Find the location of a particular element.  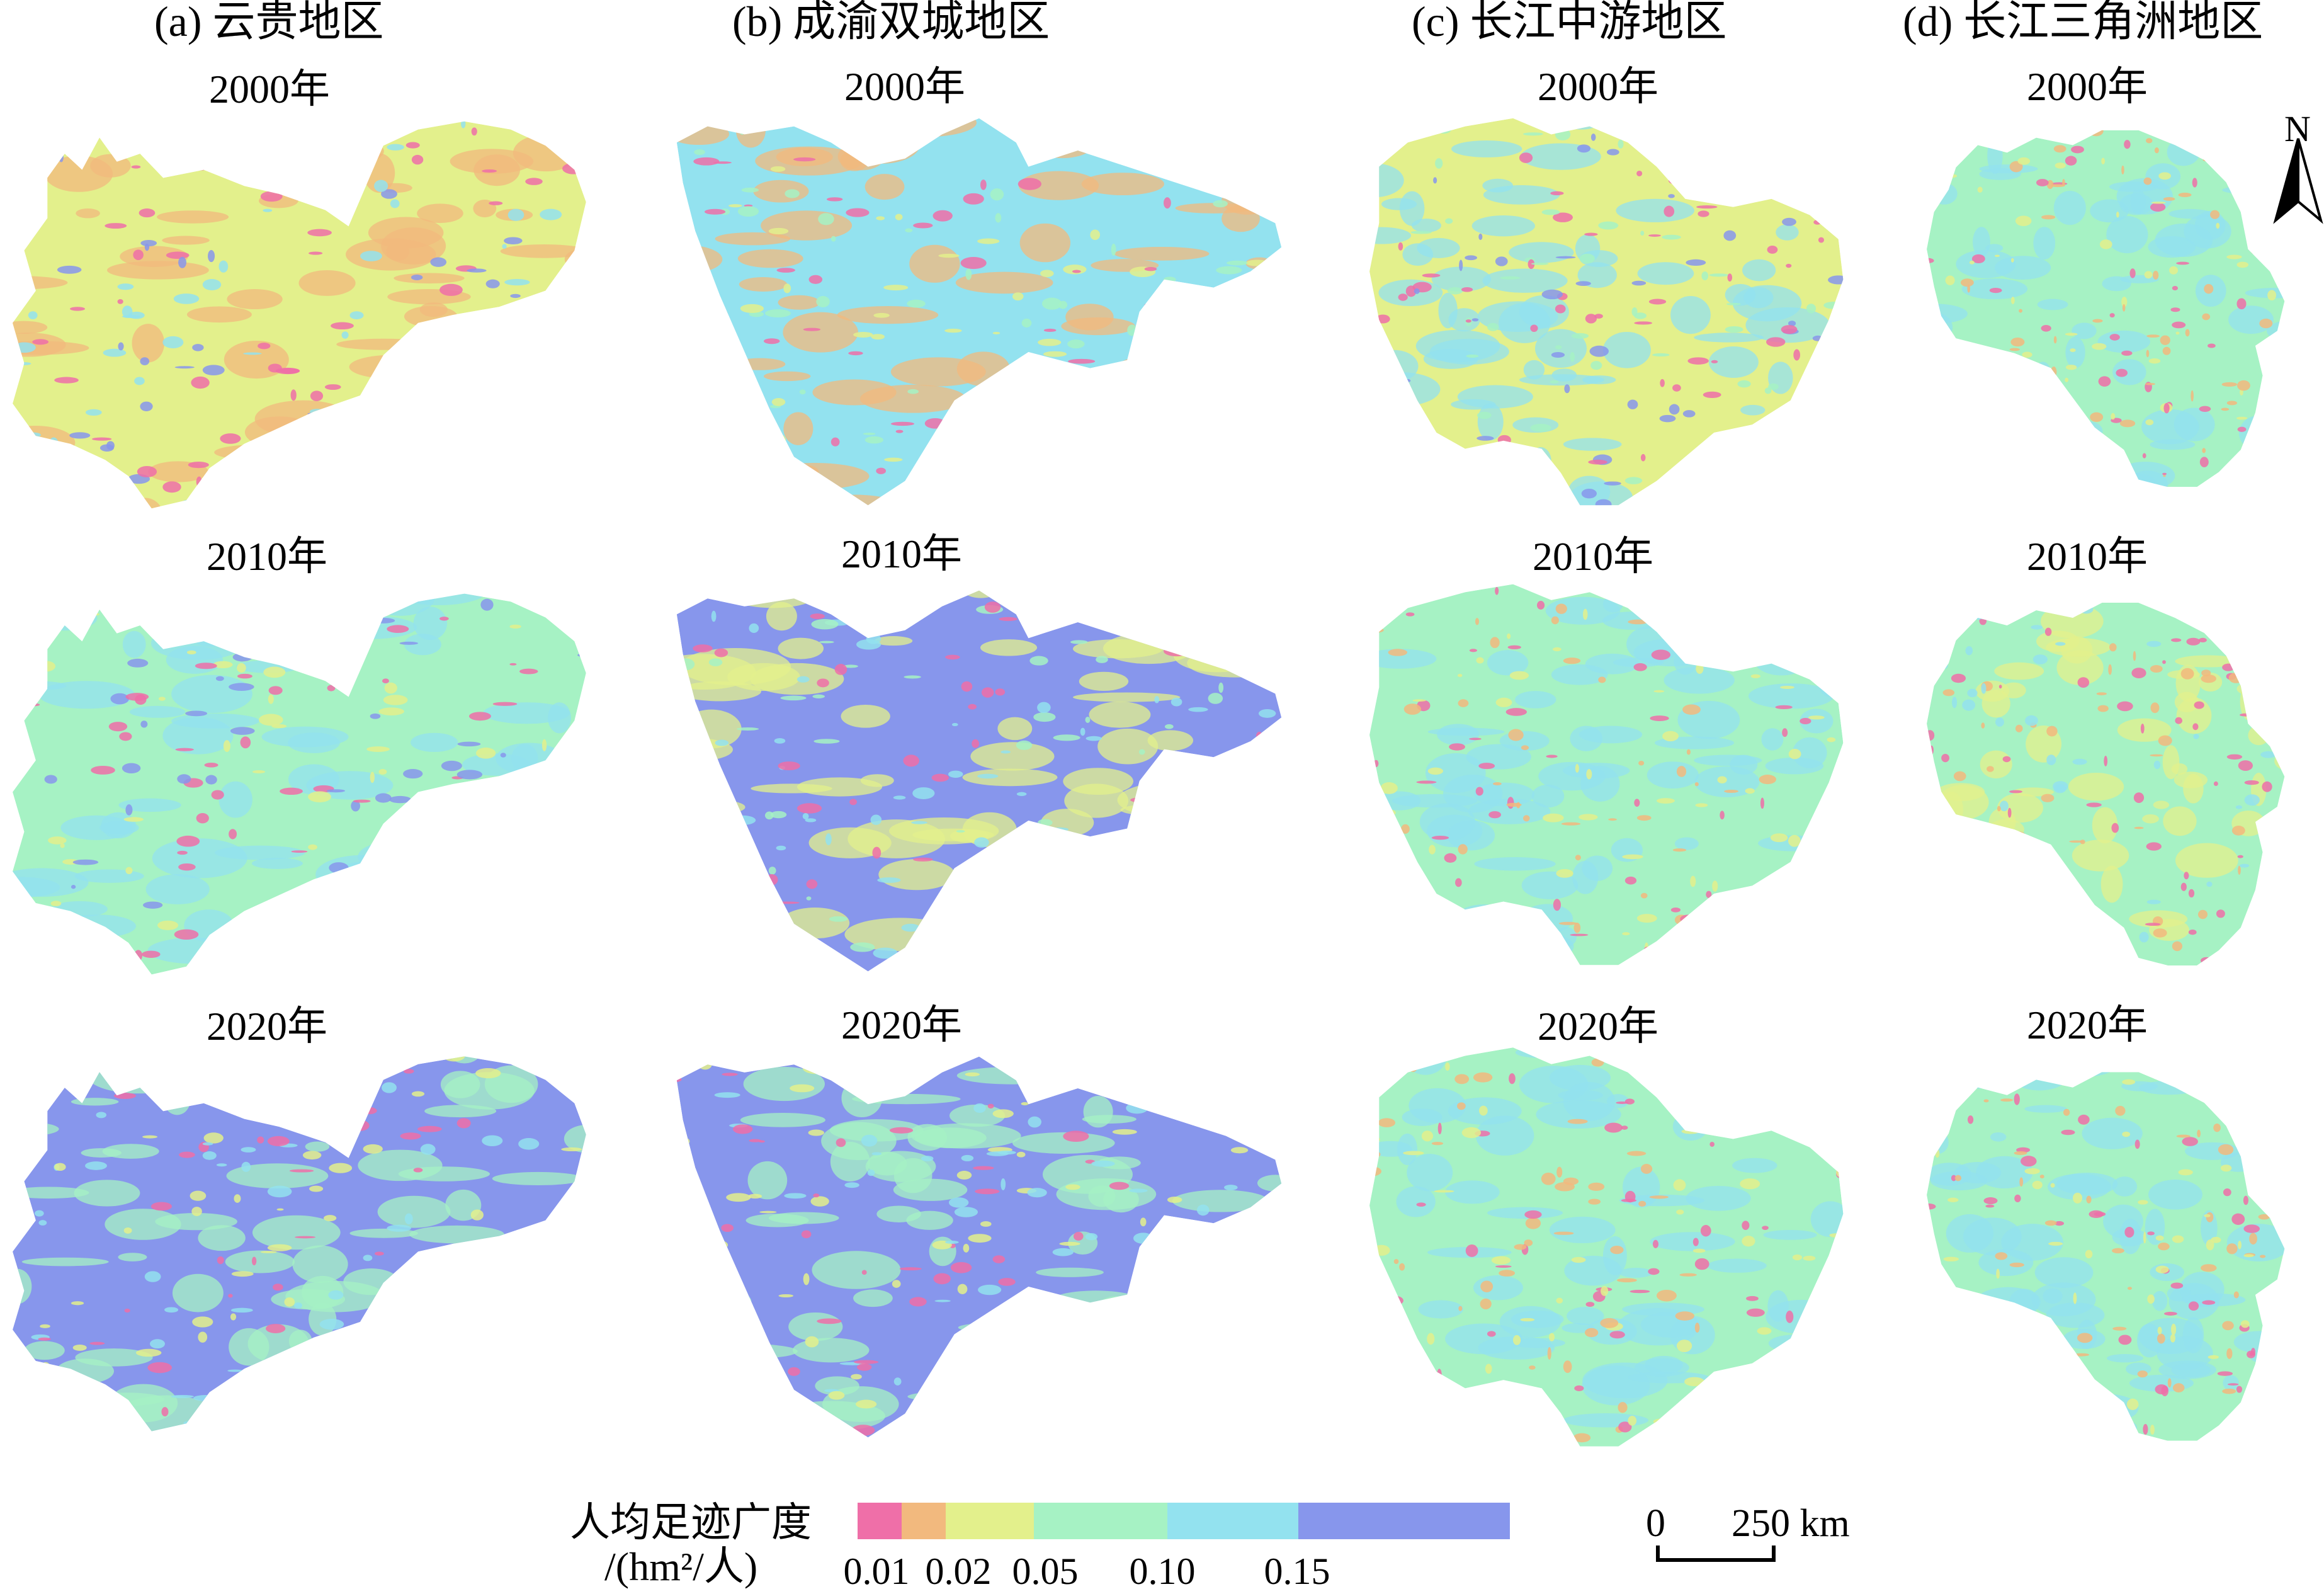

year-label-c-2020: 2020年 is located at coordinates (1598, 1026).